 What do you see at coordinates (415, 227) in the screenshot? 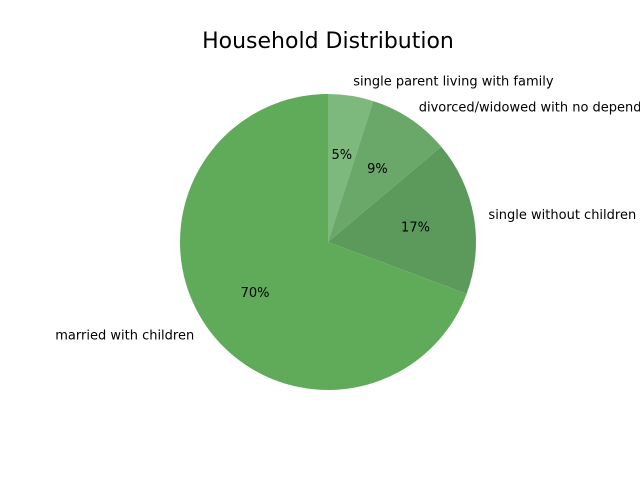
I see `pie-slice-percent-label: 17%` at bounding box center [415, 227].